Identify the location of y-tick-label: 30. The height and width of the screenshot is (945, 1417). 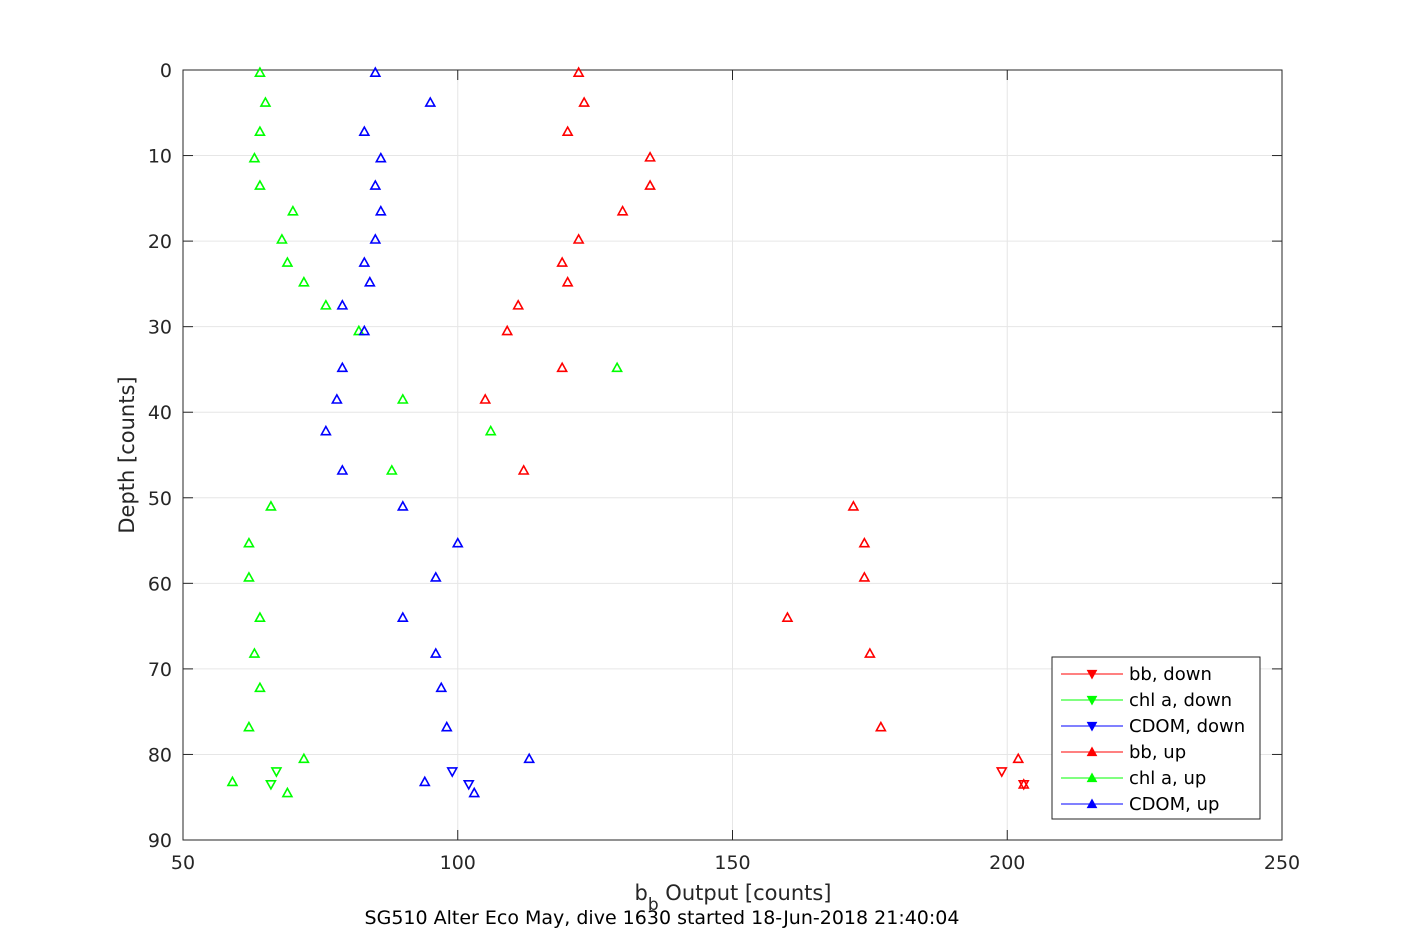
(160, 328).